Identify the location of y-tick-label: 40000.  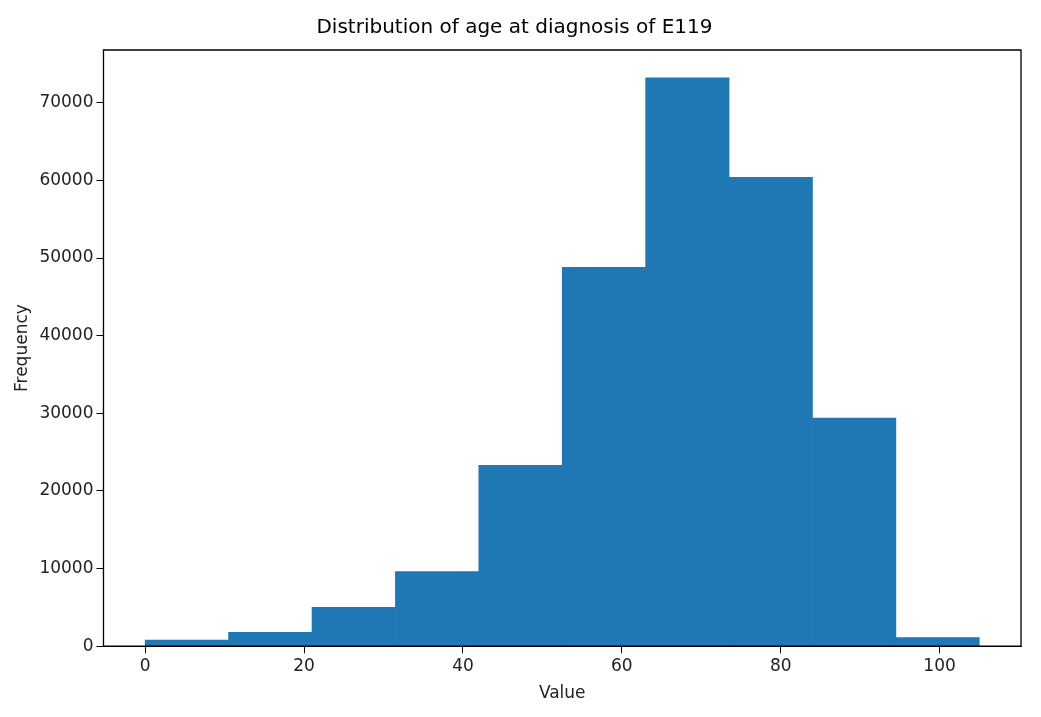
(66, 334).